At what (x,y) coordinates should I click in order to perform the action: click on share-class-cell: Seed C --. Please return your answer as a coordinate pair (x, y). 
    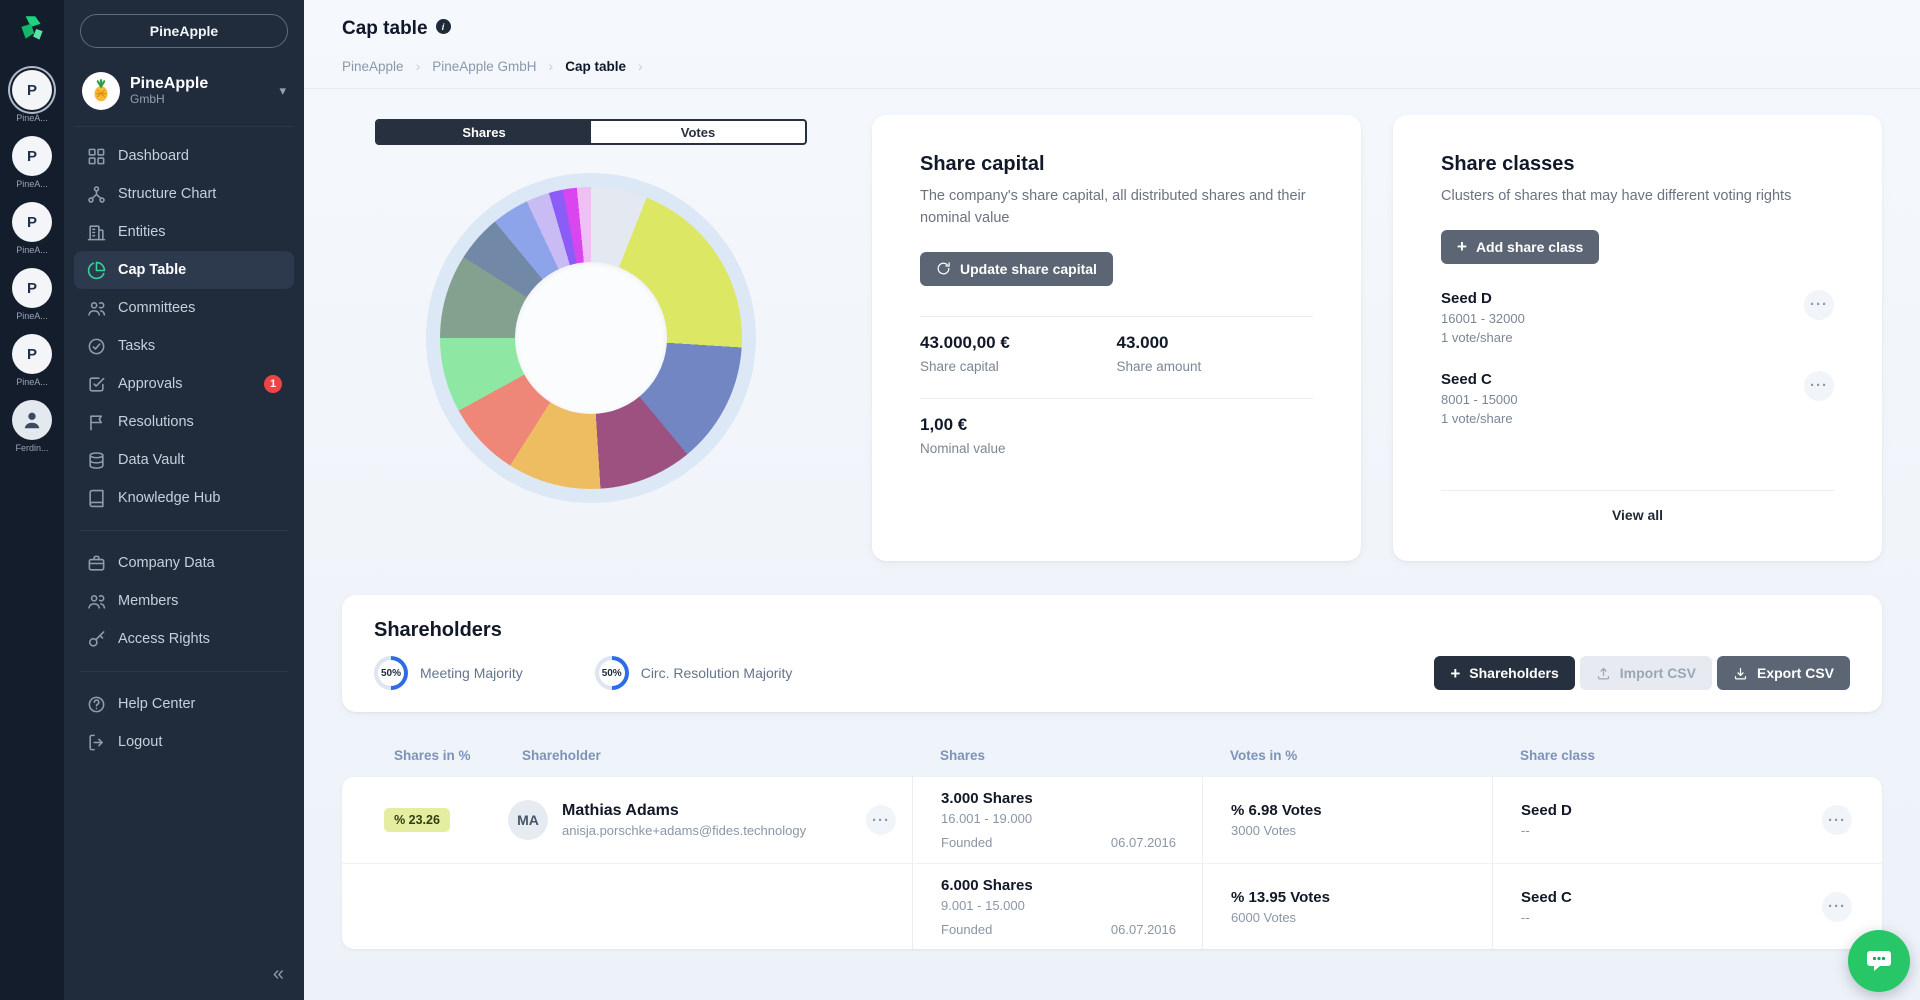
    Looking at the image, I should click on (1687, 906).